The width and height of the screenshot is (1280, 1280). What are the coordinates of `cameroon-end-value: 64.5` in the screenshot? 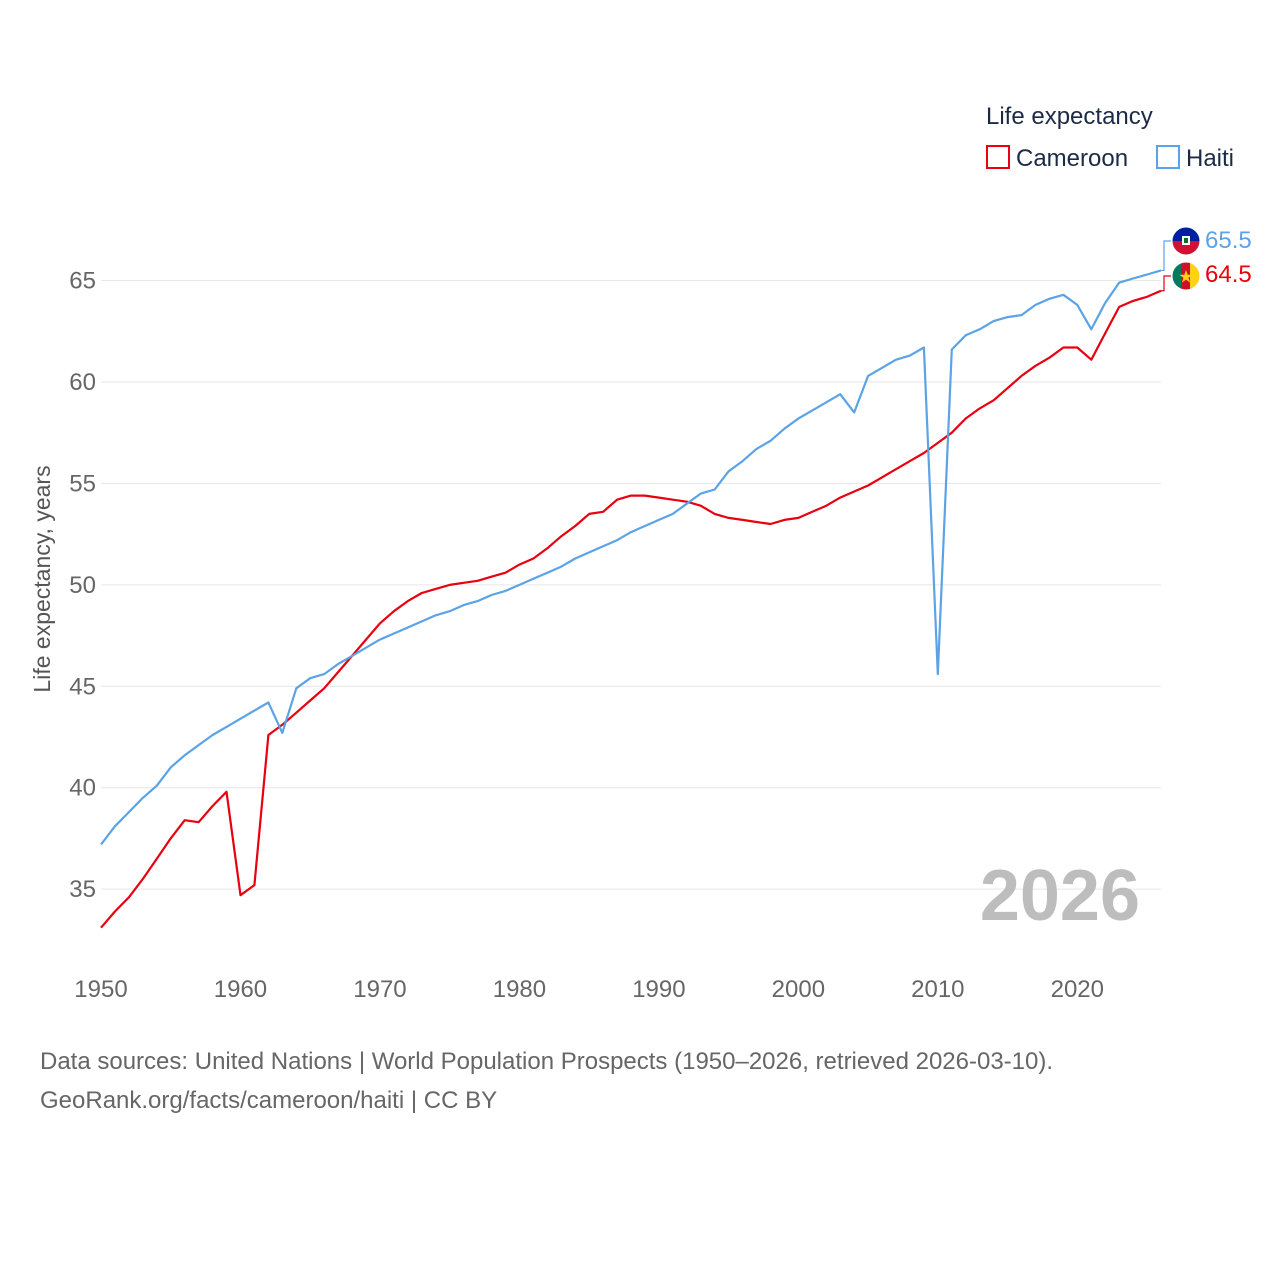 It's located at (1228, 274).